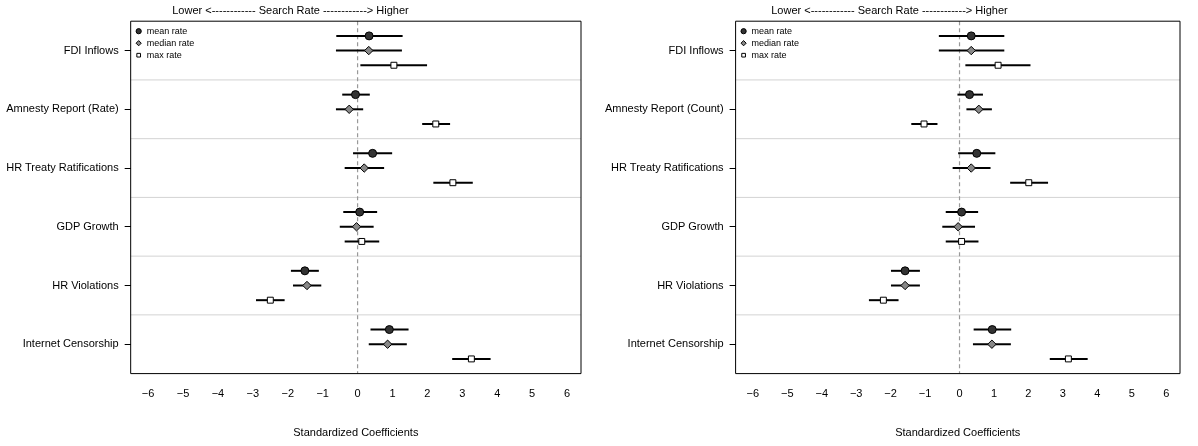 The width and height of the screenshot is (1198, 446). Describe the element at coordinates (62, 108) in the screenshot. I see `y-tick-label: Amnesty Report (Rate)` at that location.